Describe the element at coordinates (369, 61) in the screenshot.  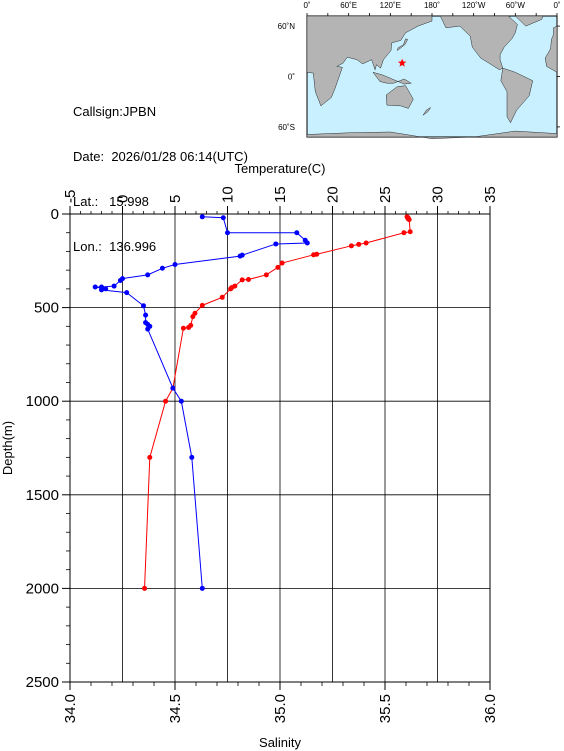
I see `land-eurasia-africa` at that location.